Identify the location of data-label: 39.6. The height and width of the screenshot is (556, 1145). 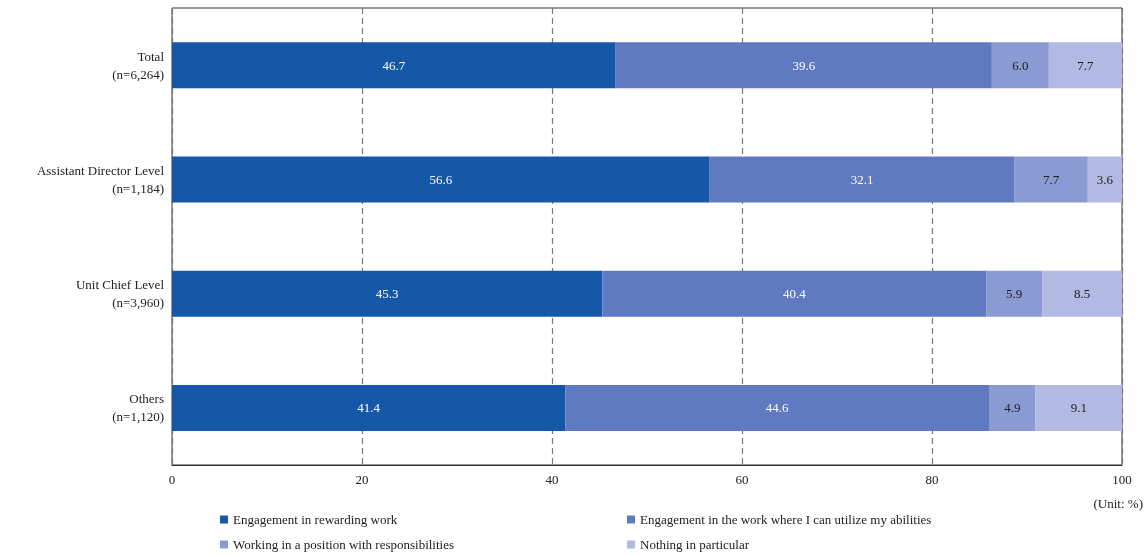
(804, 65).